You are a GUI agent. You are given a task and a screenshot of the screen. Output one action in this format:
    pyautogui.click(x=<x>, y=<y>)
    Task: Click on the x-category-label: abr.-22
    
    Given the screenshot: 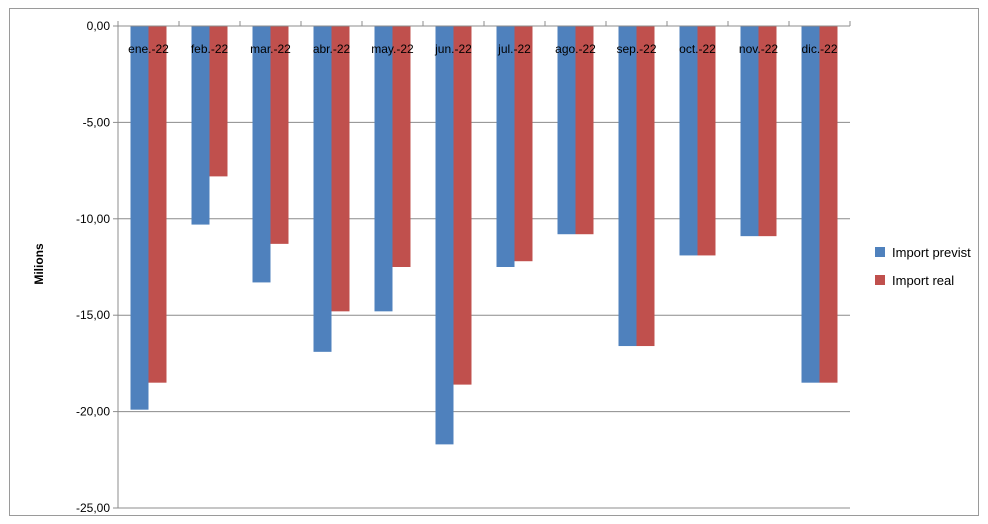 What is the action you would take?
    pyautogui.click(x=332, y=49)
    